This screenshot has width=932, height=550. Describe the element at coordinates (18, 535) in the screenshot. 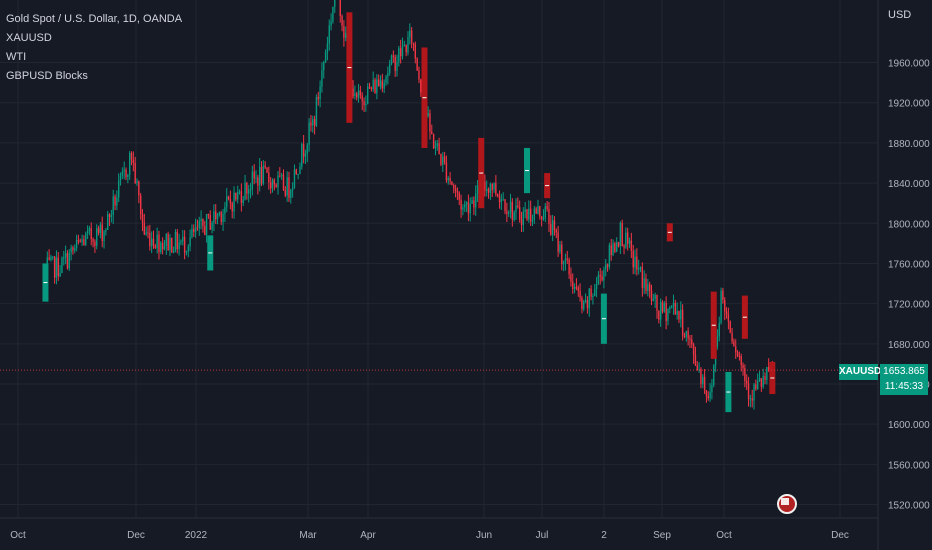

I see `time-tick-label: Oct` at that location.